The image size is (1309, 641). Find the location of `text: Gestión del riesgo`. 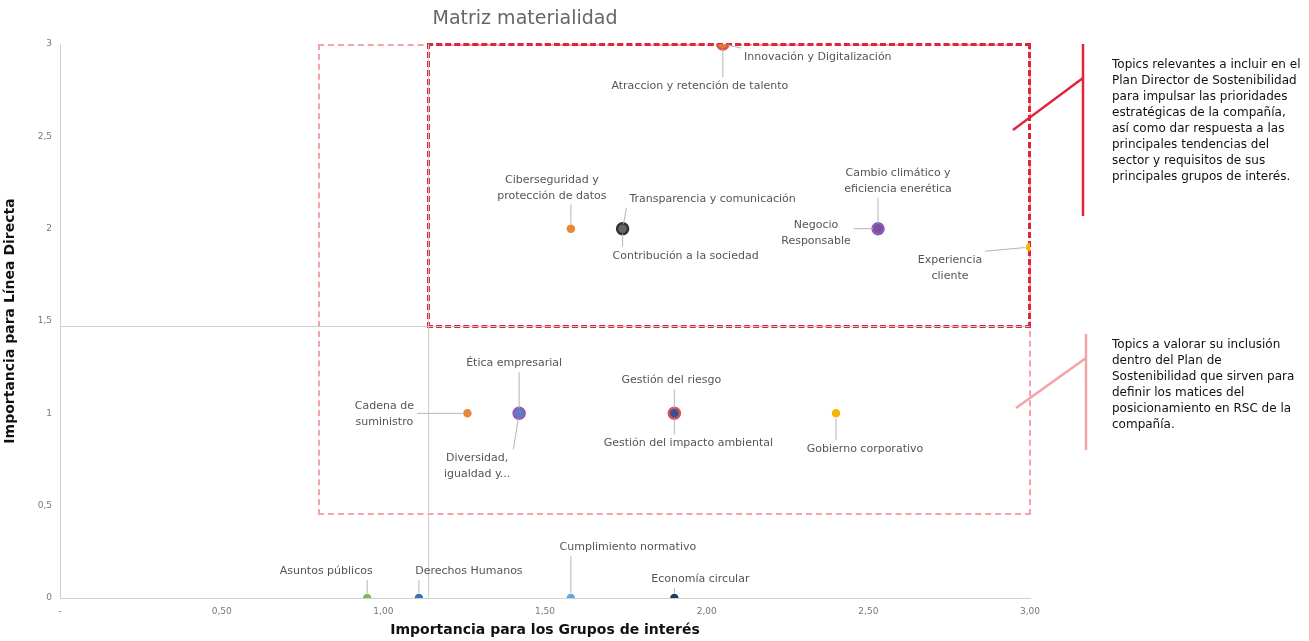

text: Gestión del riesgo is located at coordinates (671, 380).